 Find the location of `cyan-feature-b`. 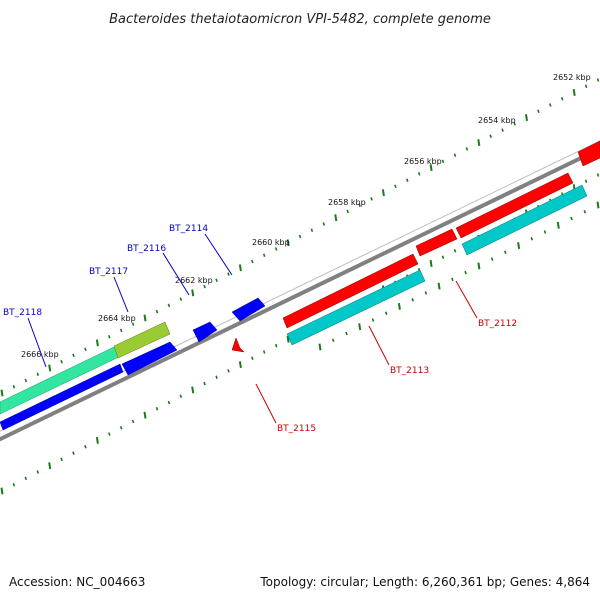

cyan-feature-b is located at coordinates (356, 307).